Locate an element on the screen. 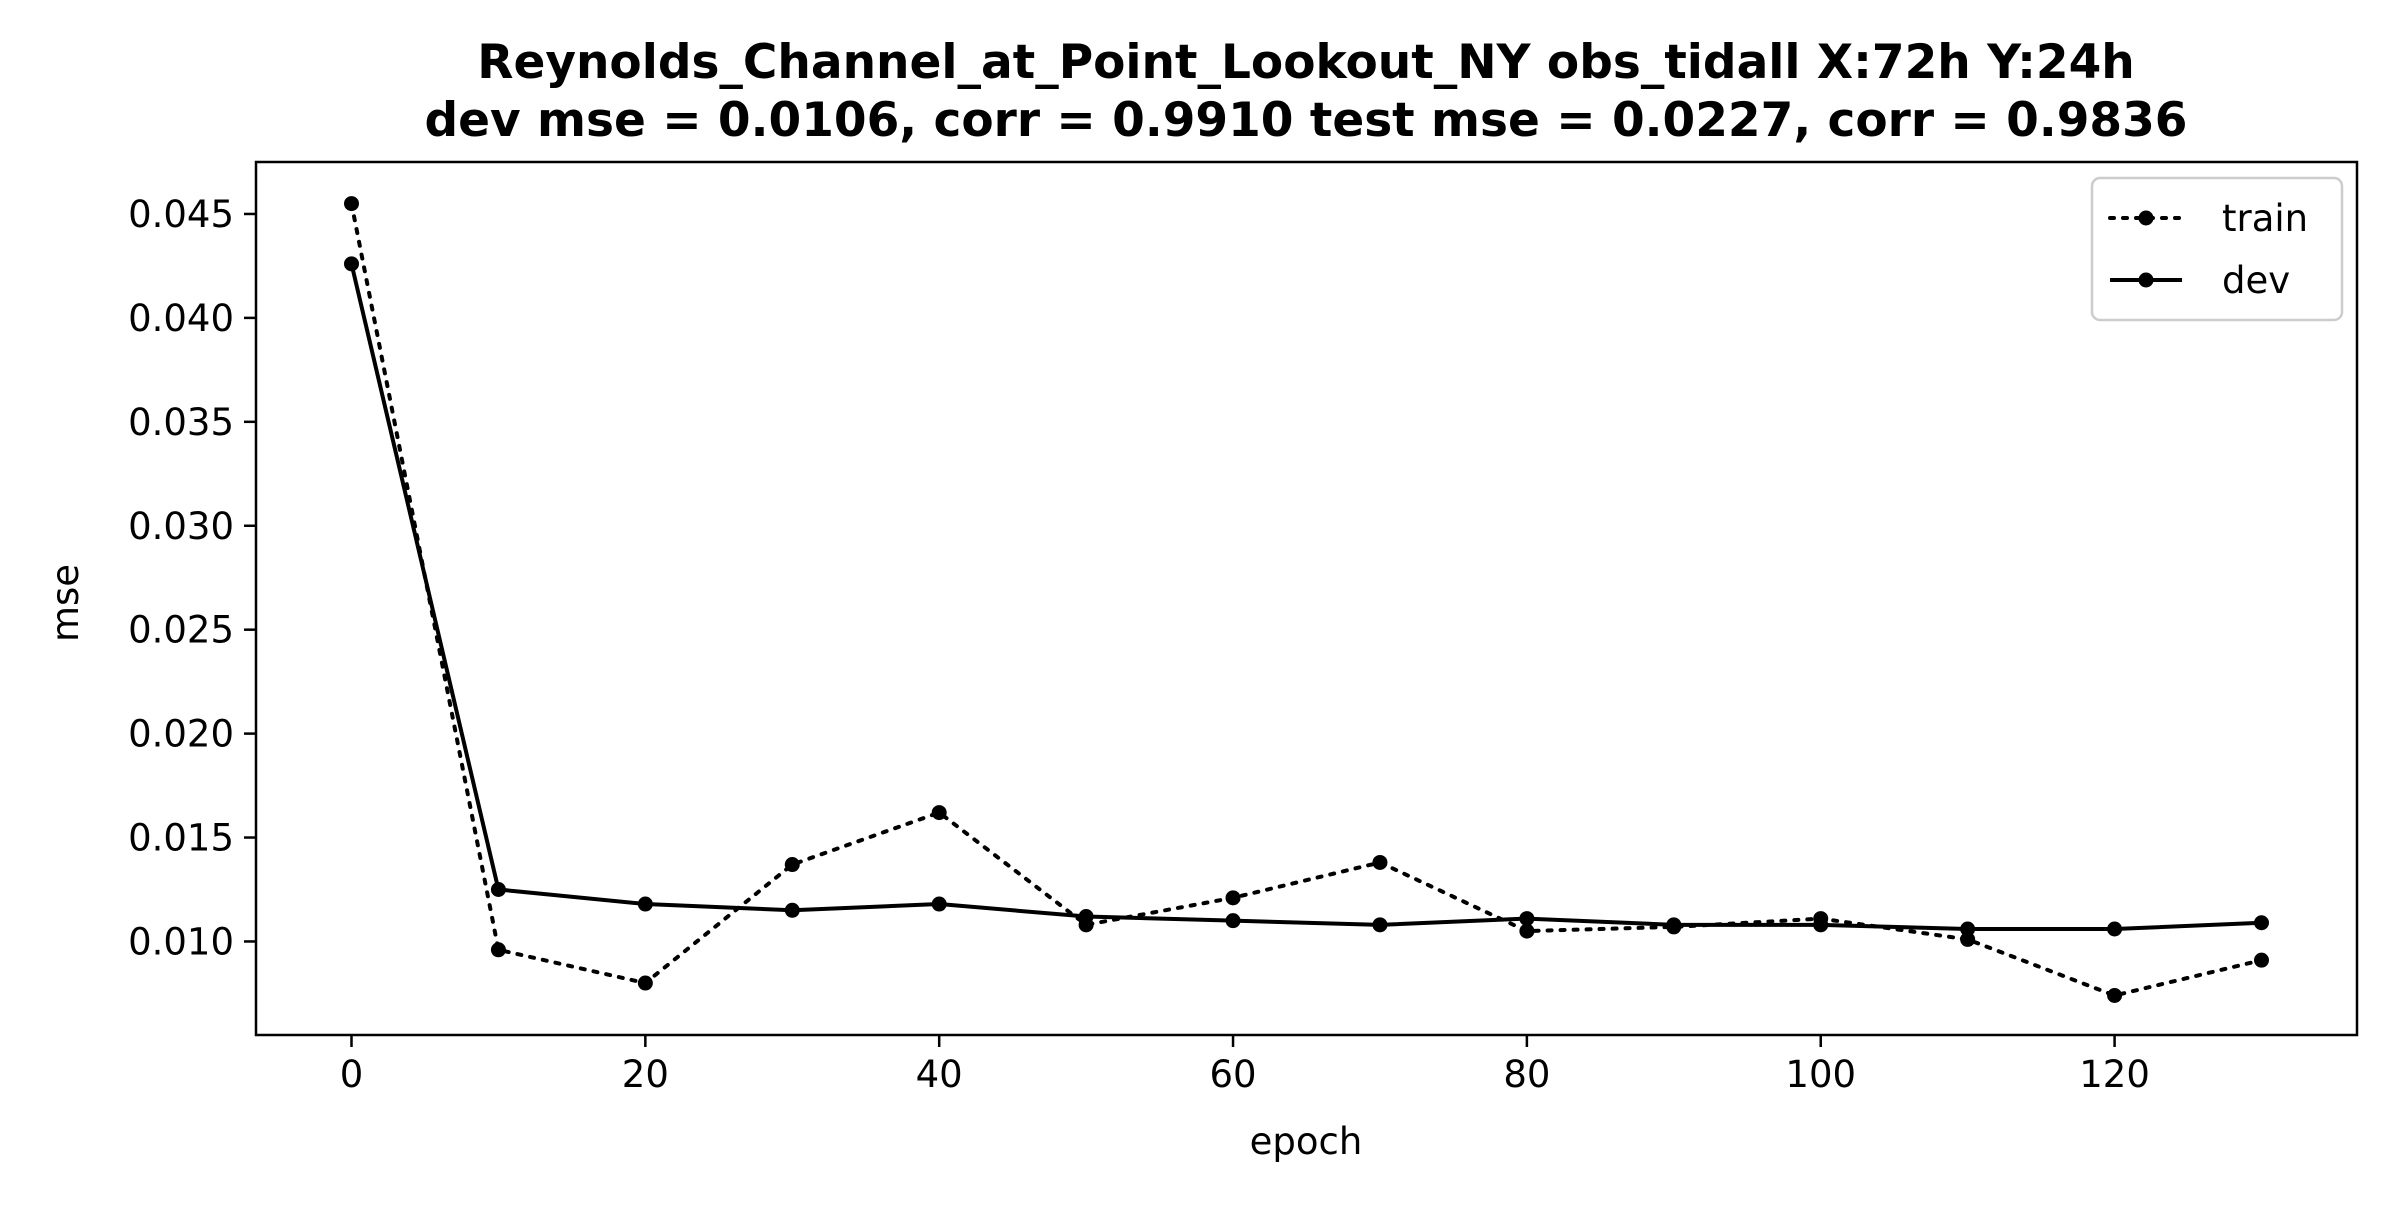  legend: train dev is located at coordinates (2217, 249).